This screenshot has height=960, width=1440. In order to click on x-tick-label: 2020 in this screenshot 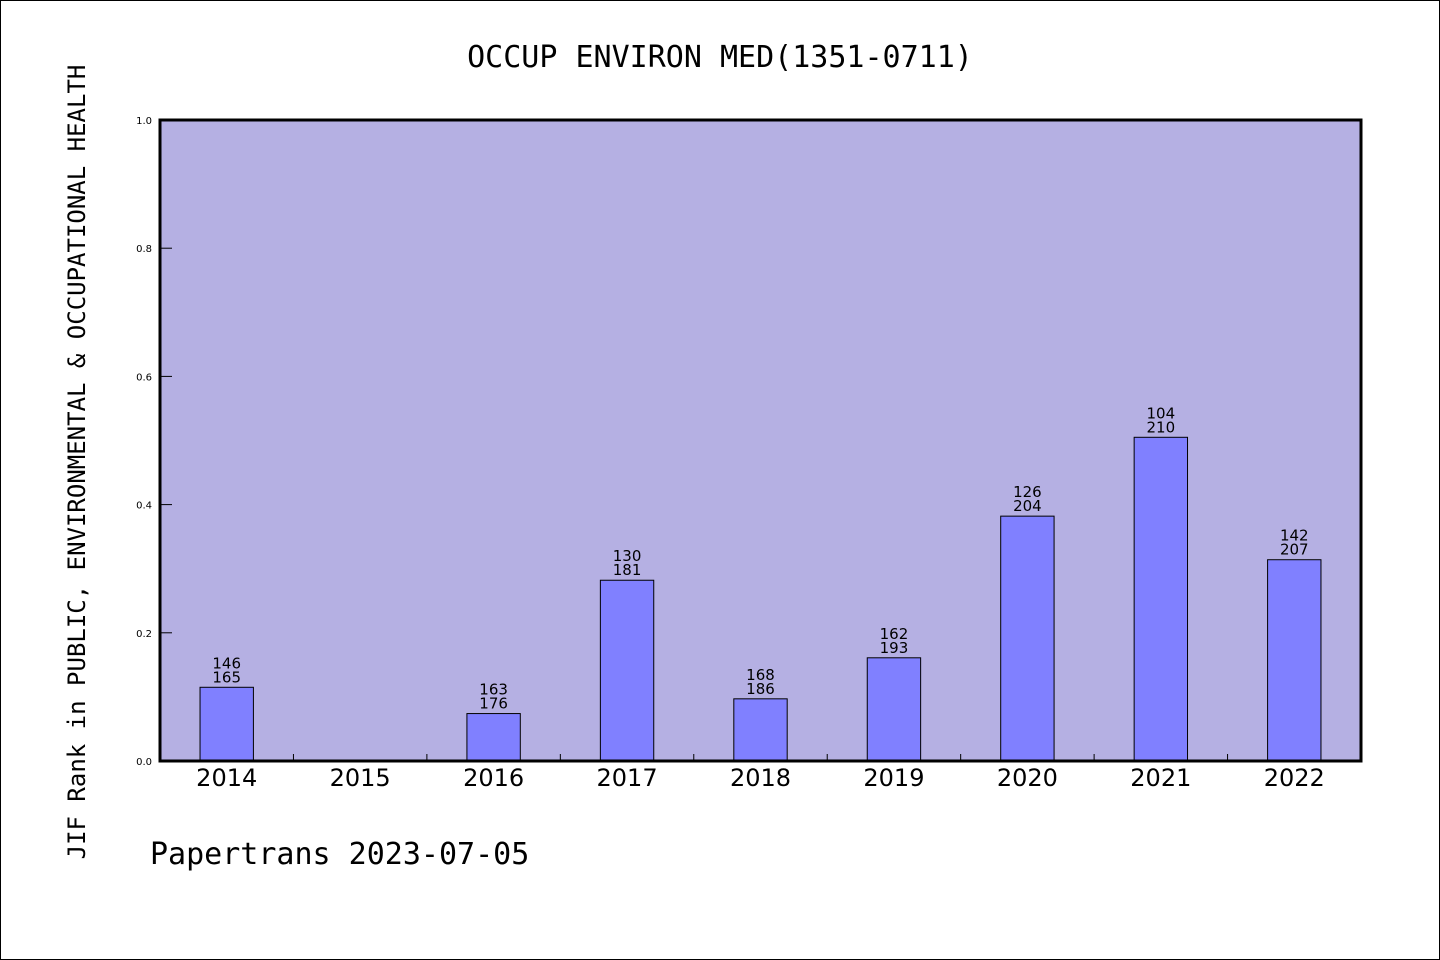, I will do `click(1027, 778)`.